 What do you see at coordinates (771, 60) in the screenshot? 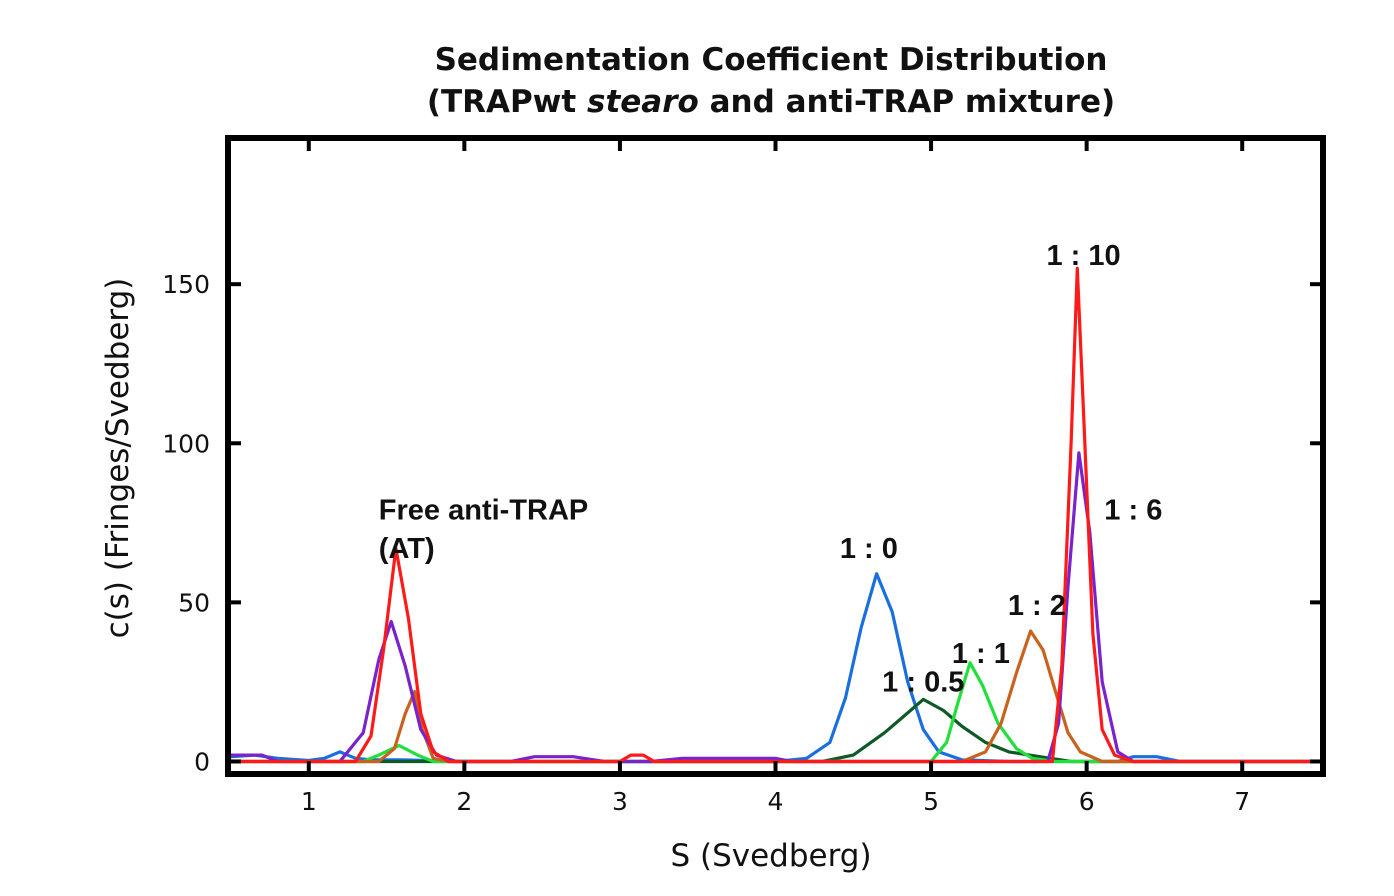
I see `chart-title: Sedimentation Coefficient Distribution` at bounding box center [771, 60].